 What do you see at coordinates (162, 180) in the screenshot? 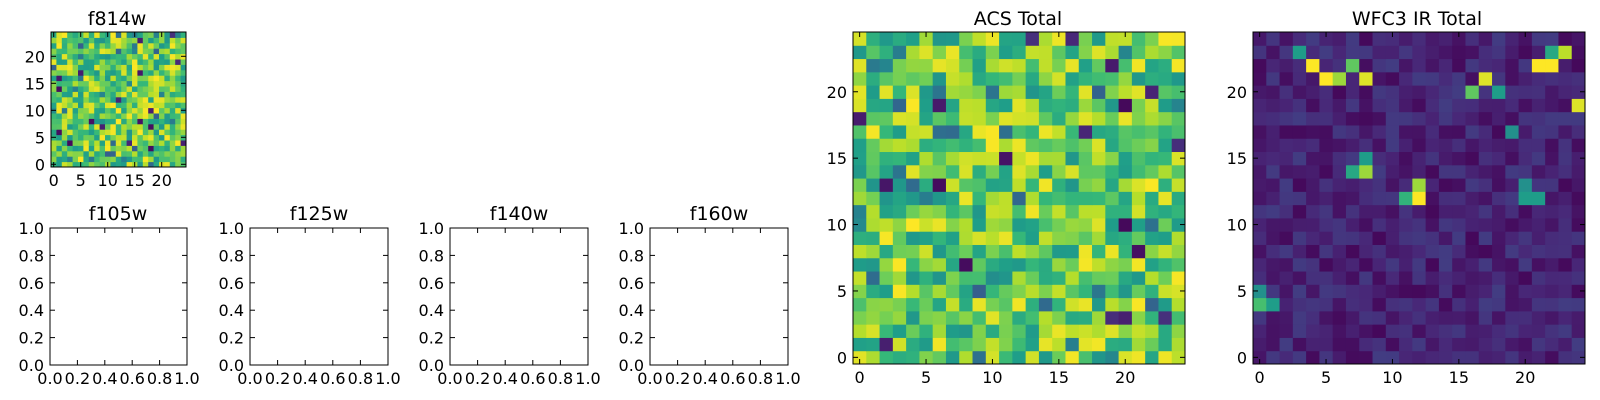
I see `x-tick-label: 20` at bounding box center [162, 180].